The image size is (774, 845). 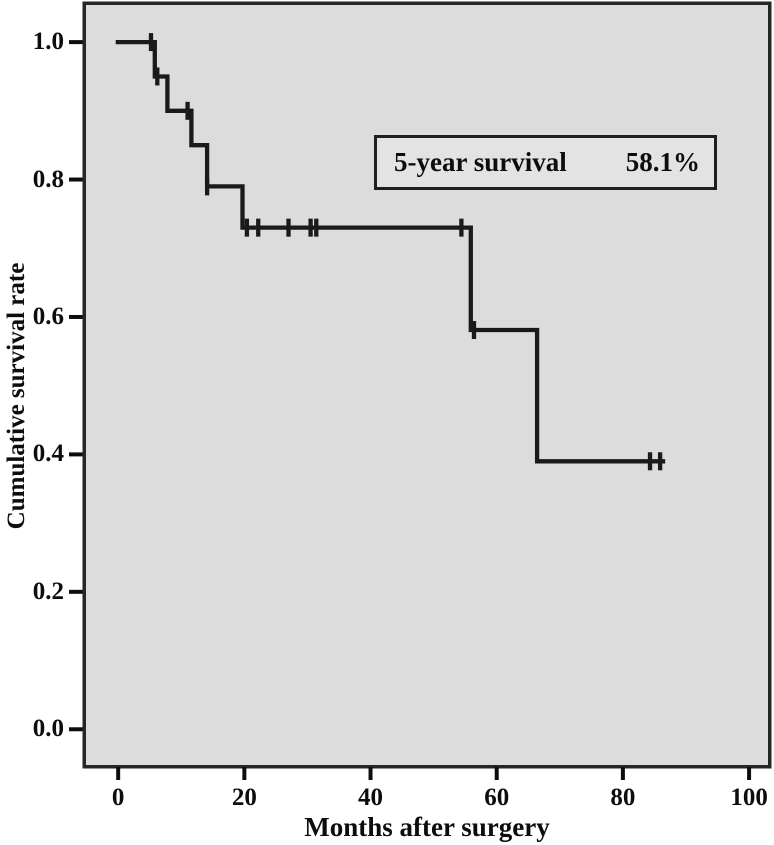 What do you see at coordinates (118, 797) in the screenshot?
I see `x-tick-label: 0` at bounding box center [118, 797].